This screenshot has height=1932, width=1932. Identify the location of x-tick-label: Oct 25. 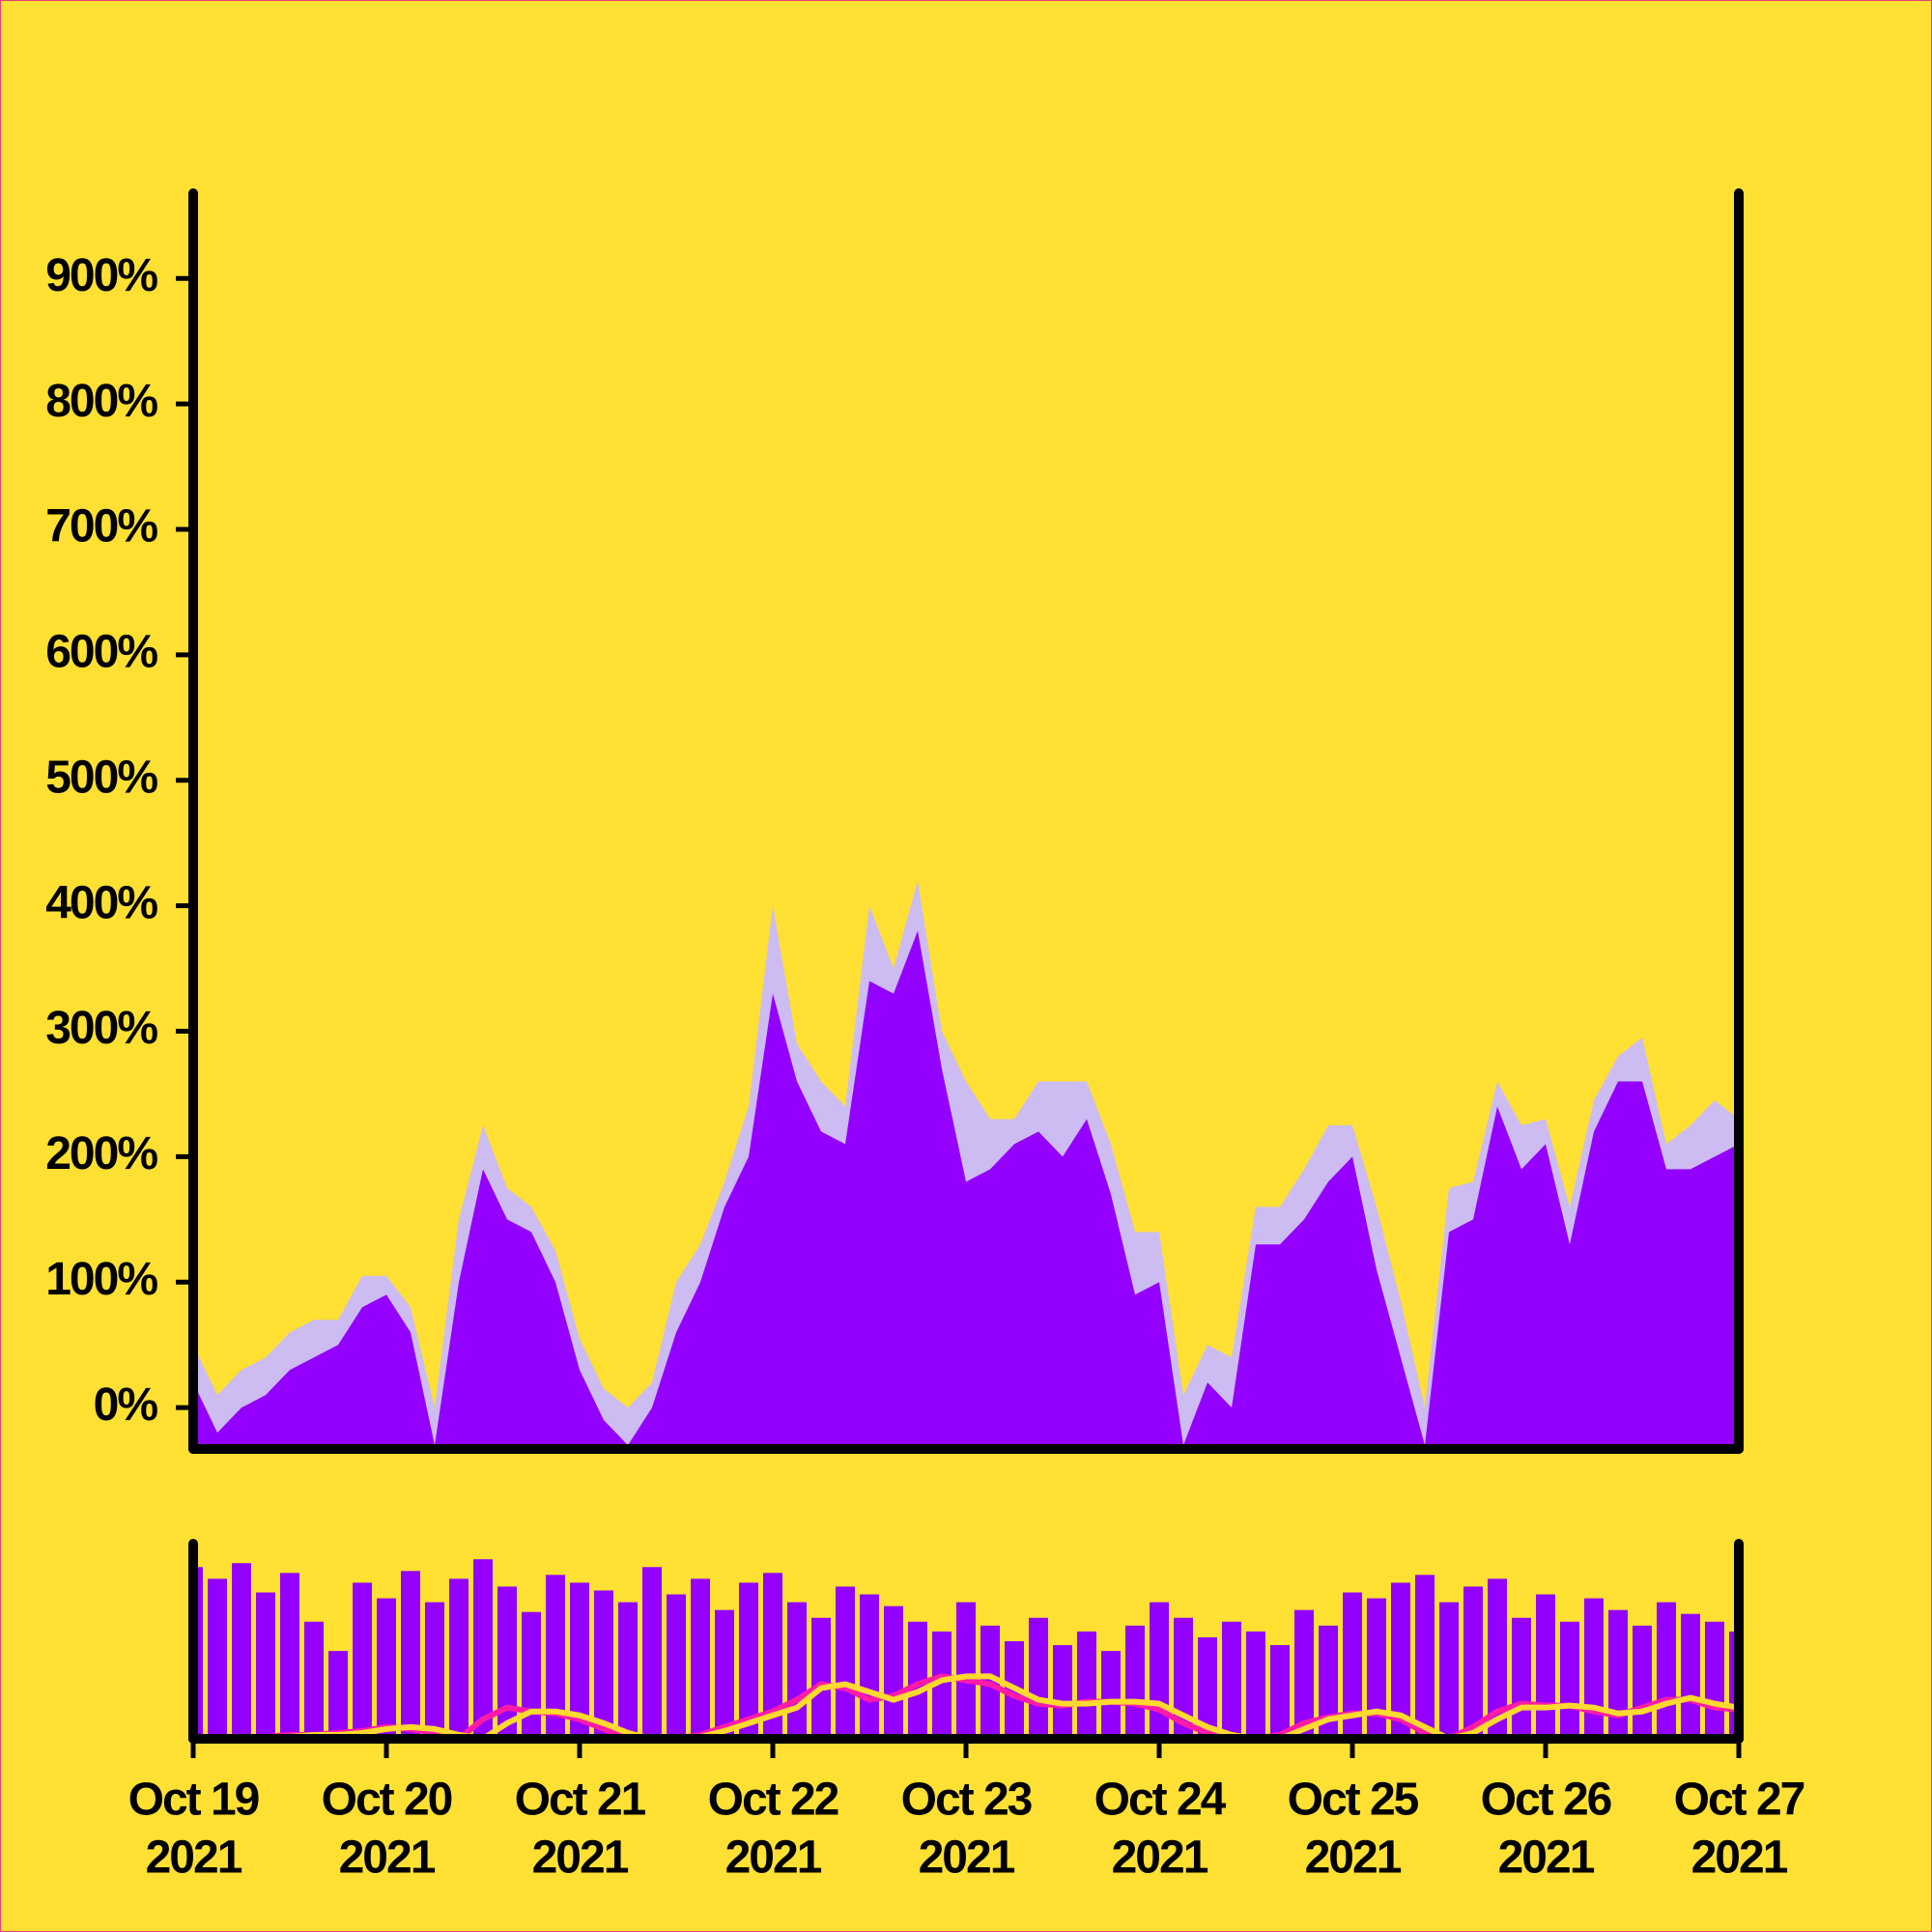
(1353, 1800).